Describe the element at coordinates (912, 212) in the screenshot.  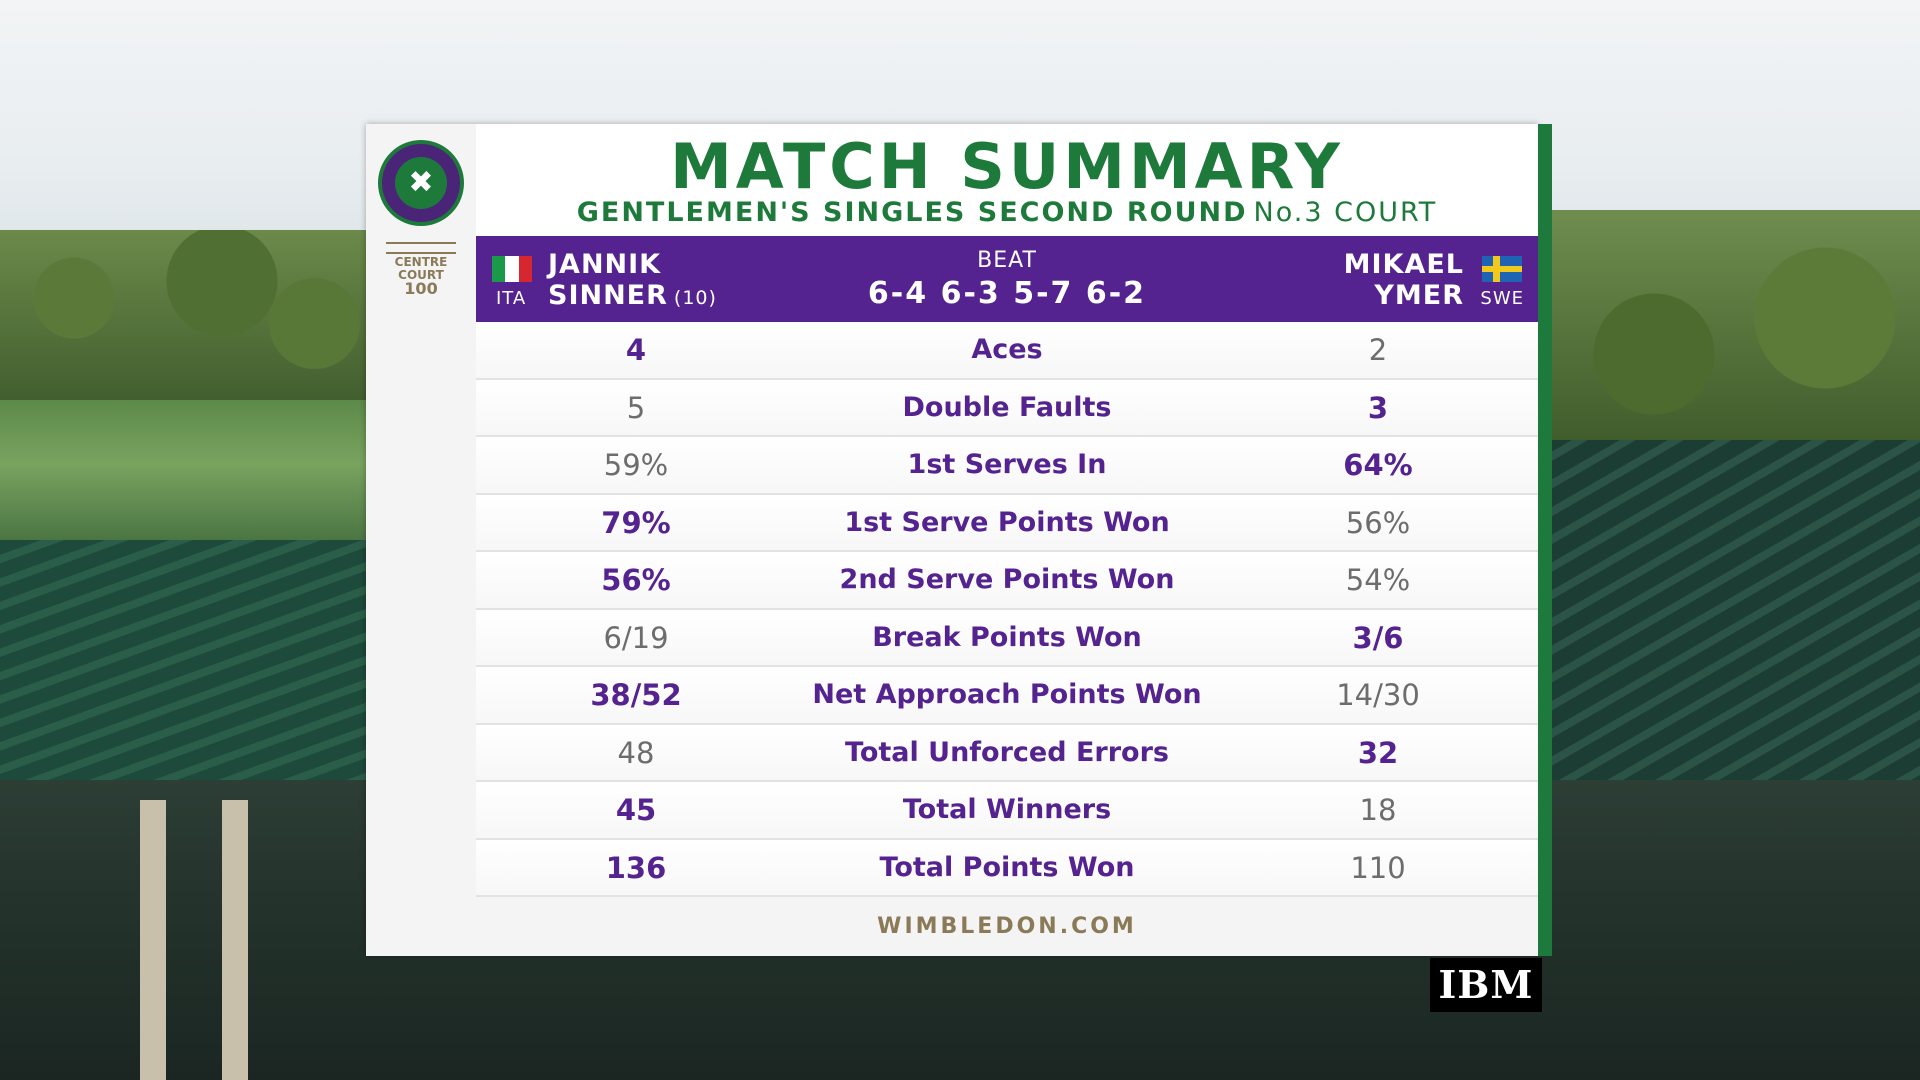
I see `event-name: GENTLEMEN'S SINGLES SECOND ROUND` at that location.